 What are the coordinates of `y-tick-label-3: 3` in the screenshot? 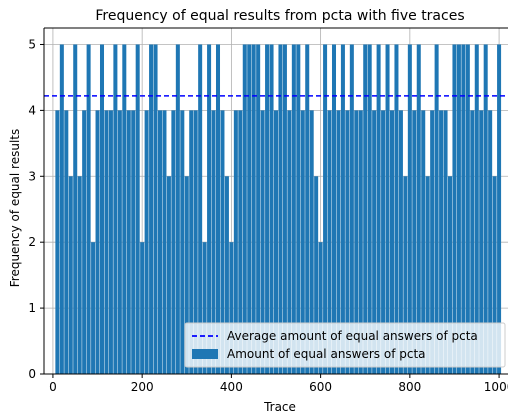 It's located at (32, 176).